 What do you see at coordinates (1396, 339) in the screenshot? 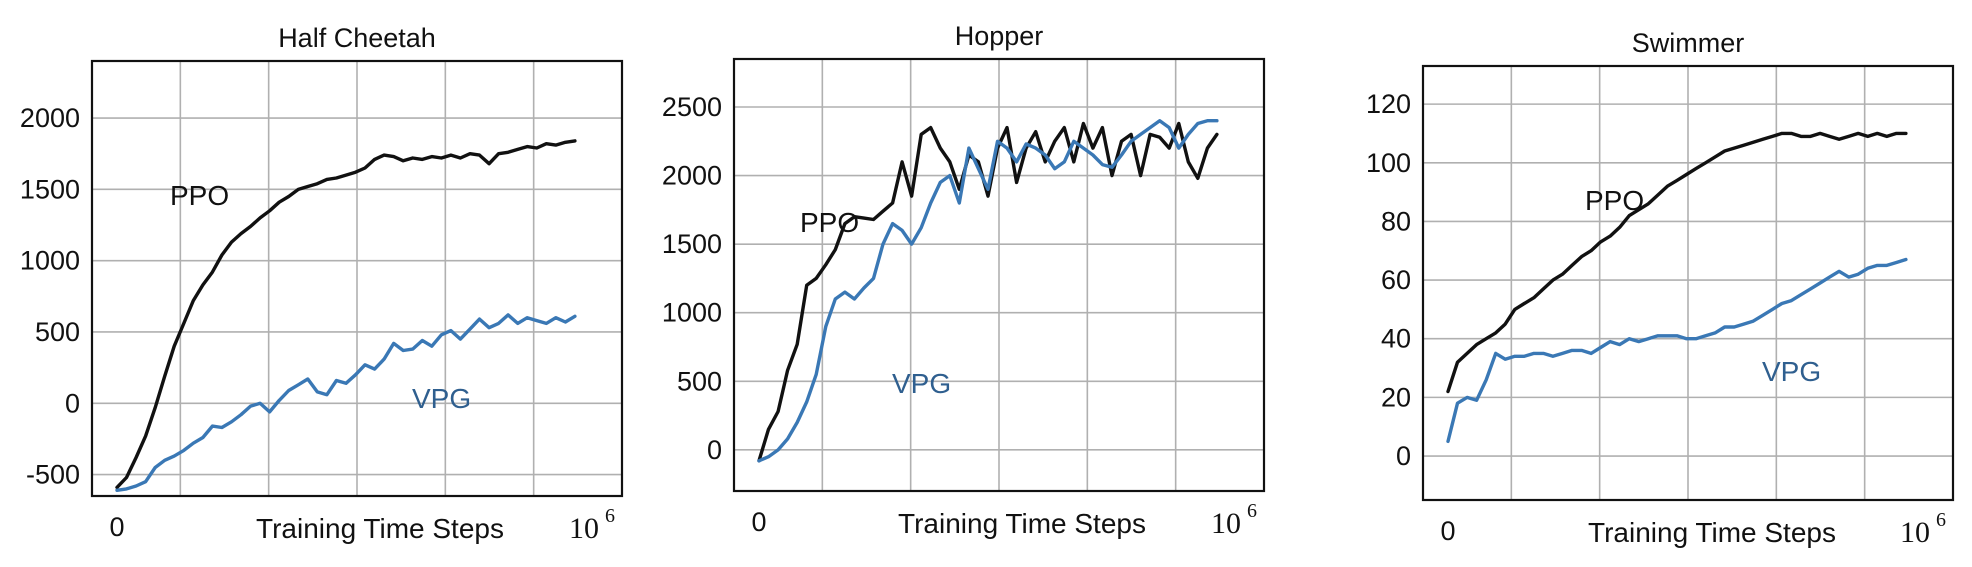
I see `y-tick-label: 40` at bounding box center [1396, 339].